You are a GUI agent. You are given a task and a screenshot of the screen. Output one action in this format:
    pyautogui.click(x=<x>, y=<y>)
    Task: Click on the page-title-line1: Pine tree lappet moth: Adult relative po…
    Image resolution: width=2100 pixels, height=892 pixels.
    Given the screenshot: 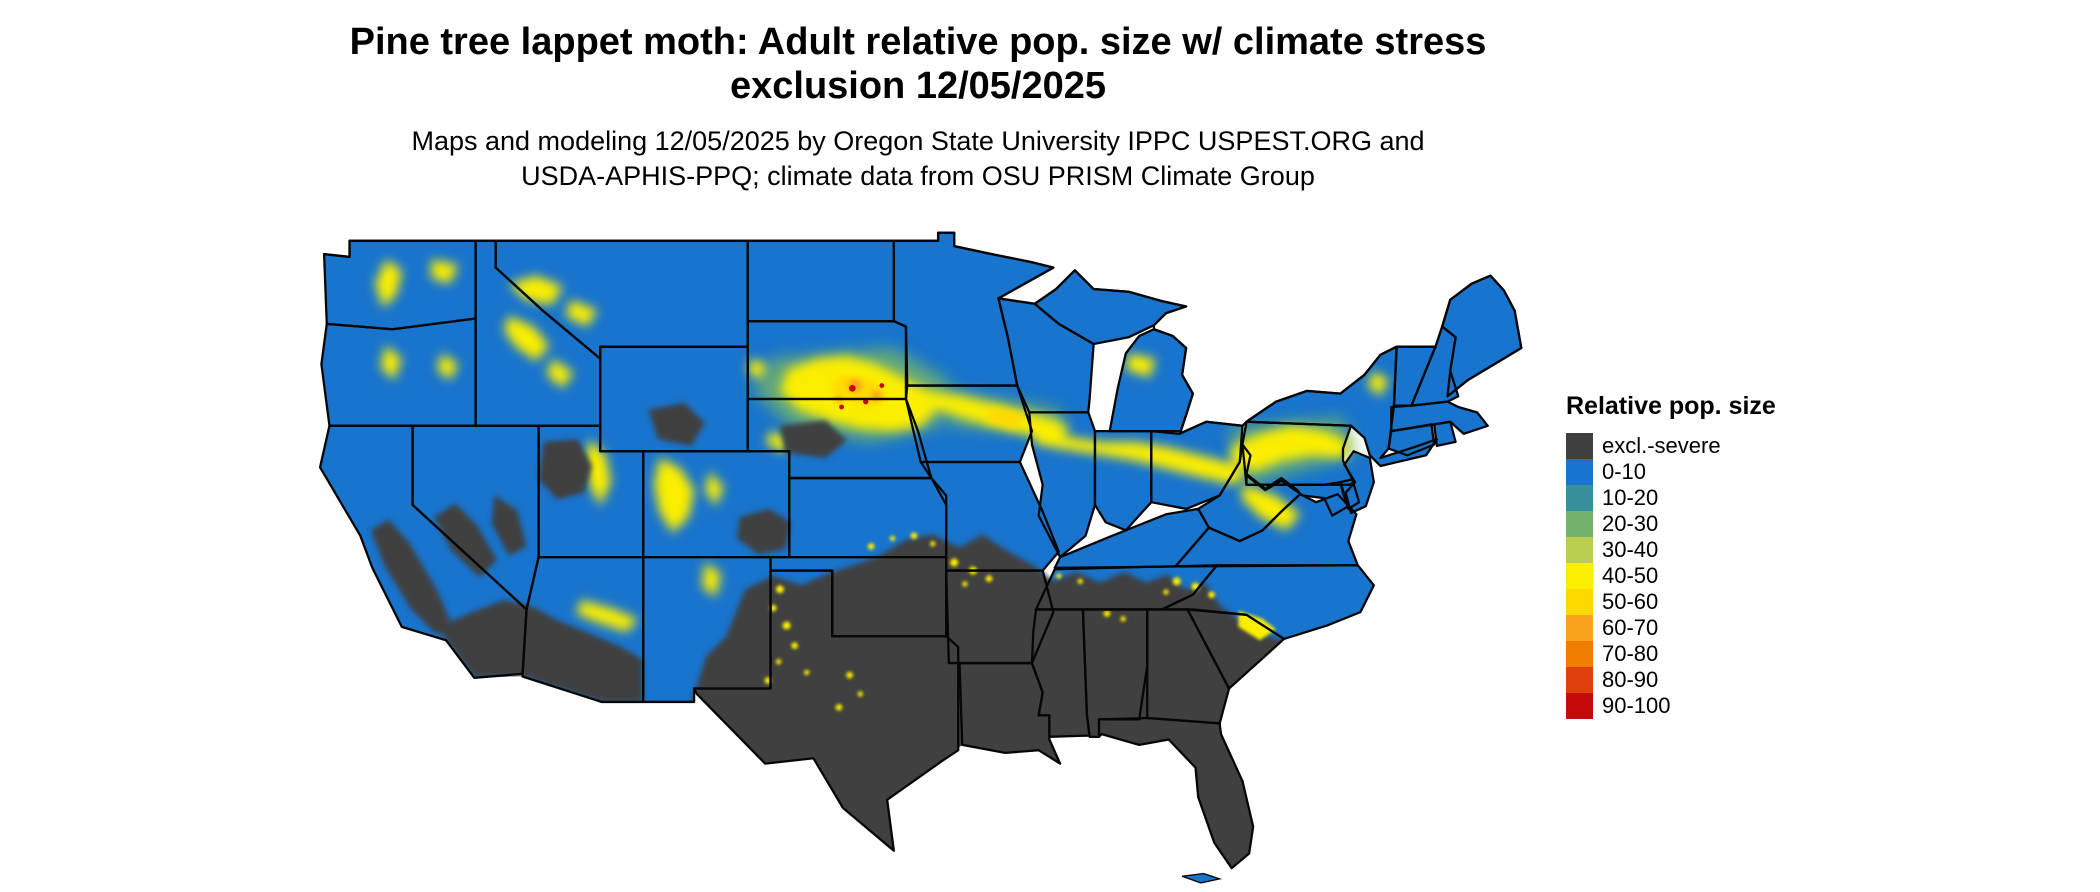 What is the action you would take?
    pyautogui.click(x=918, y=42)
    